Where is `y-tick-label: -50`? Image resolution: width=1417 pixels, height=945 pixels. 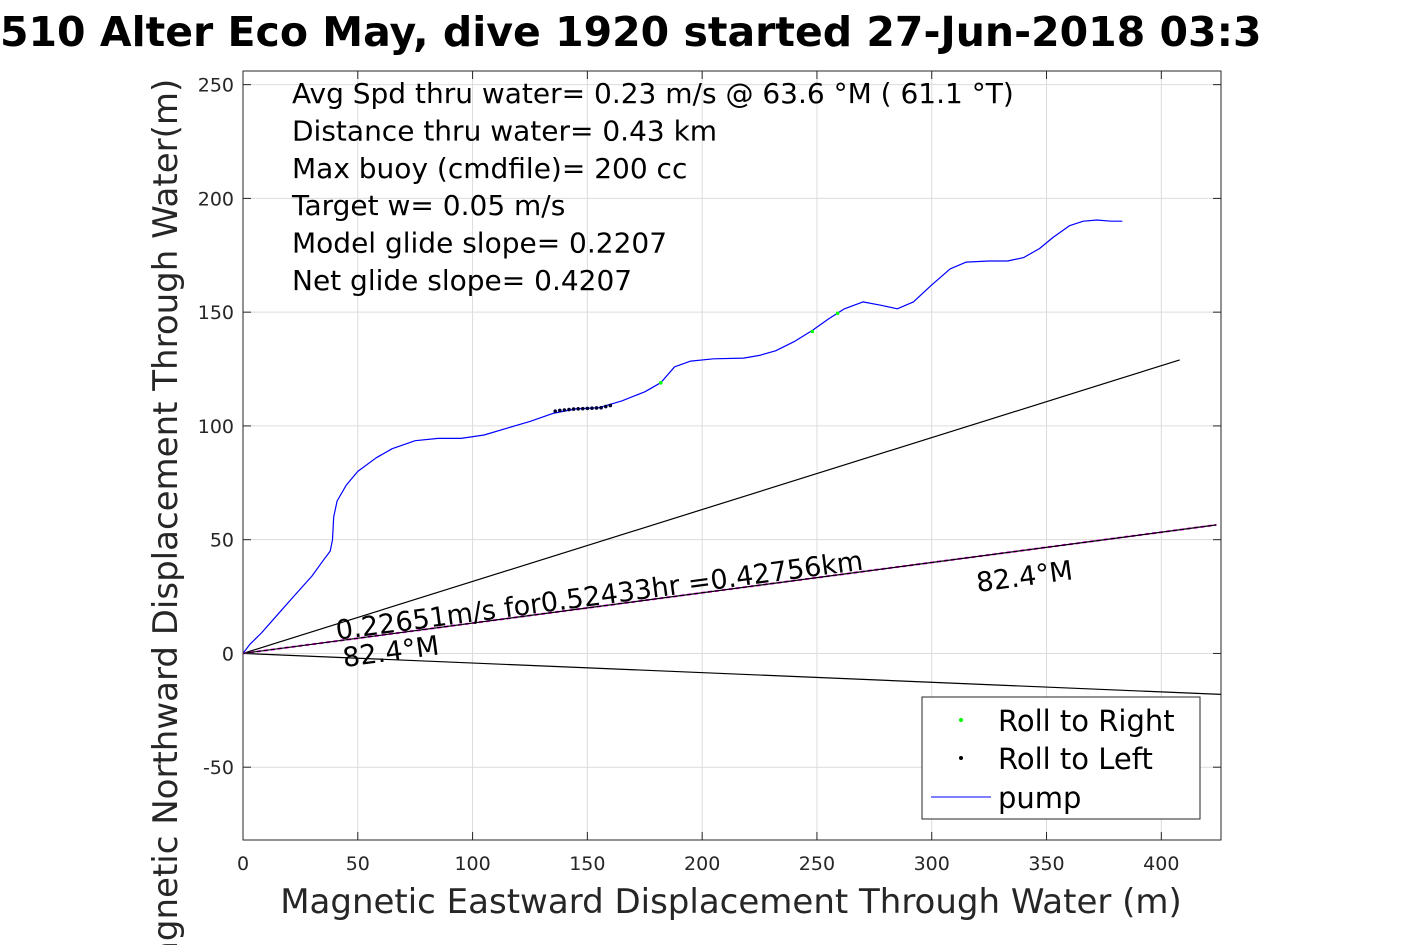 y-tick-label: -50 is located at coordinates (218, 768).